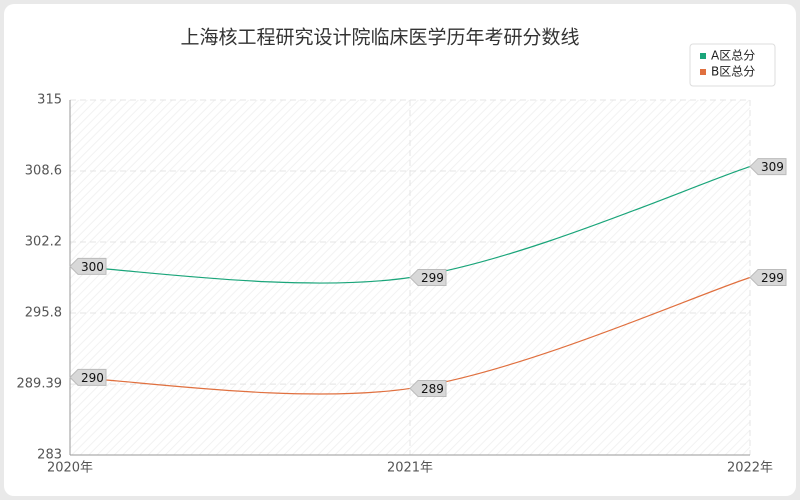  I want to click on y-tick-label: 289.39, so click(40, 384).